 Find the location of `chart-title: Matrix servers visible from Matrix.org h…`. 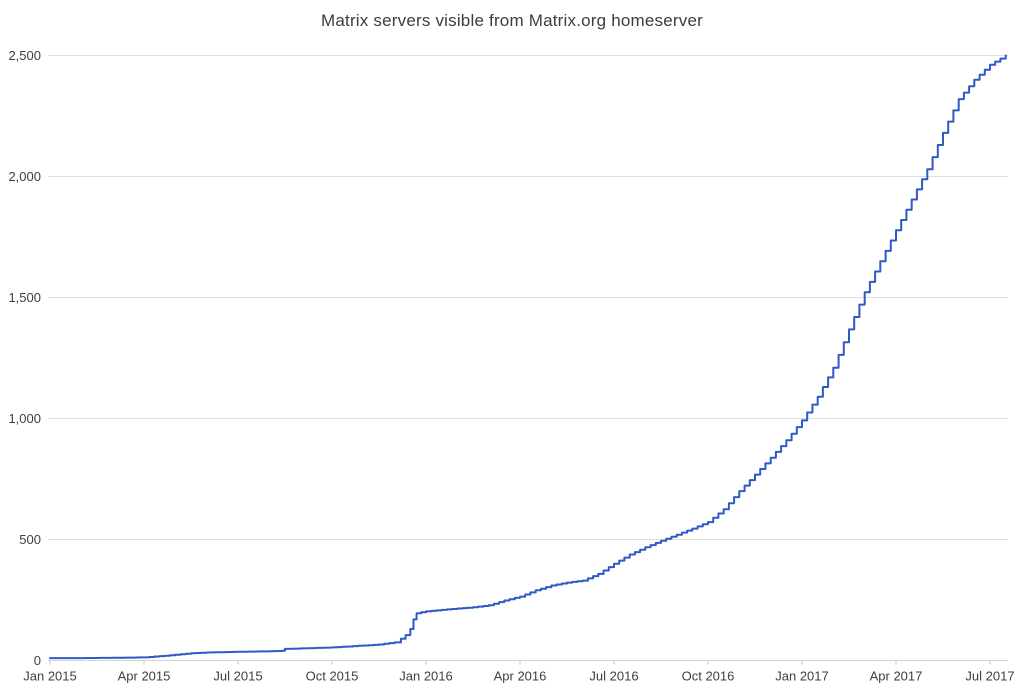

chart-title: Matrix servers visible from Matrix.org h… is located at coordinates (512, 20).